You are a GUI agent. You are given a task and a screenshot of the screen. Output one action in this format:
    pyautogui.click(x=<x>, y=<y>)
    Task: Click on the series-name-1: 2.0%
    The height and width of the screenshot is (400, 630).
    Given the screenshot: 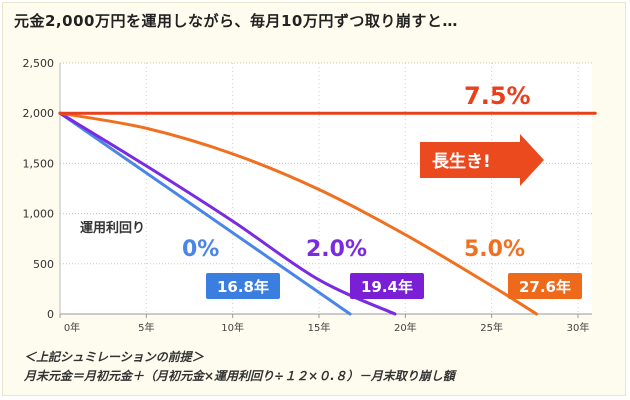 What is the action you would take?
    pyautogui.click(x=336, y=249)
    